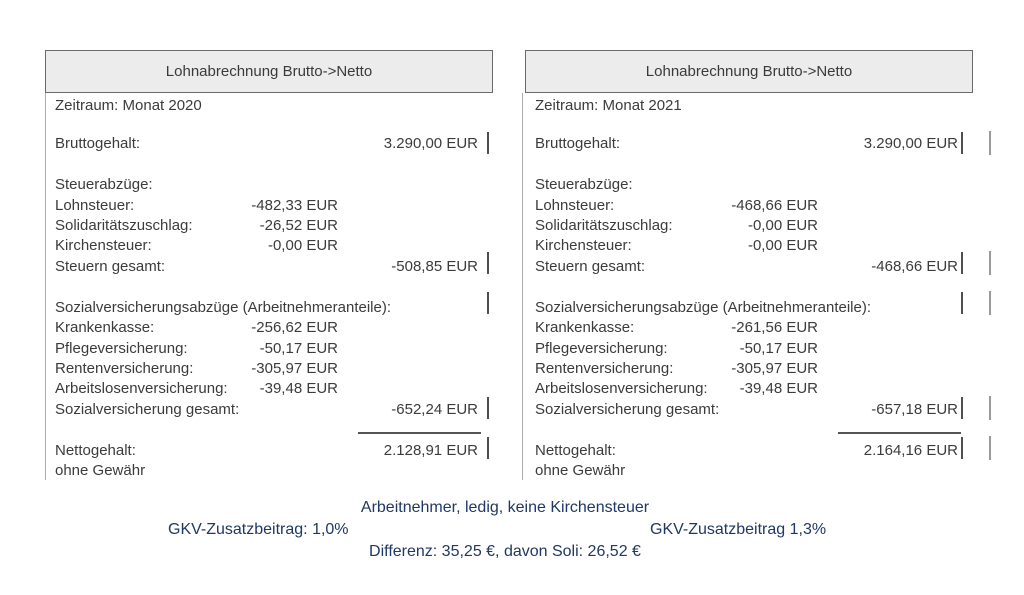 Image resolution: width=1024 pixels, height=595 pixels. Describe the element at coordinates (434, 409) in the screenshot. I see `social-total-value: -652,24 EUR` at that location.